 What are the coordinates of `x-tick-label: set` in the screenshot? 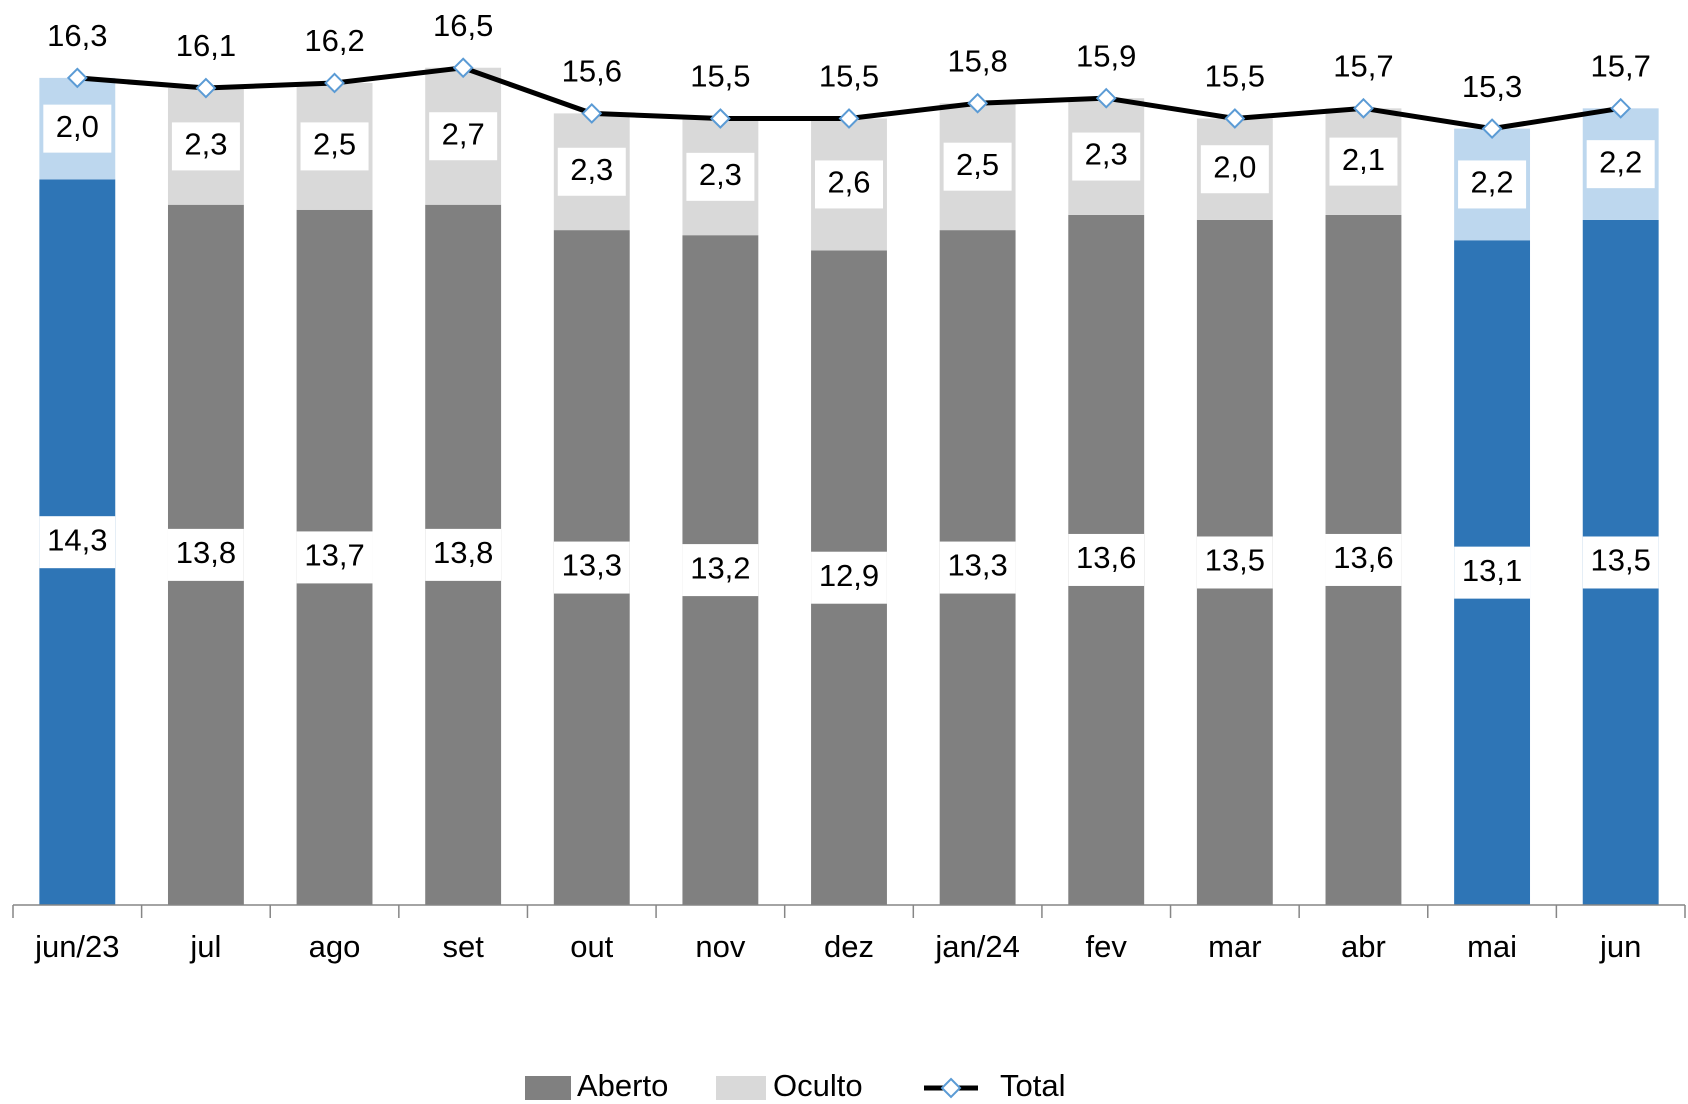 It's located at (463, 946).